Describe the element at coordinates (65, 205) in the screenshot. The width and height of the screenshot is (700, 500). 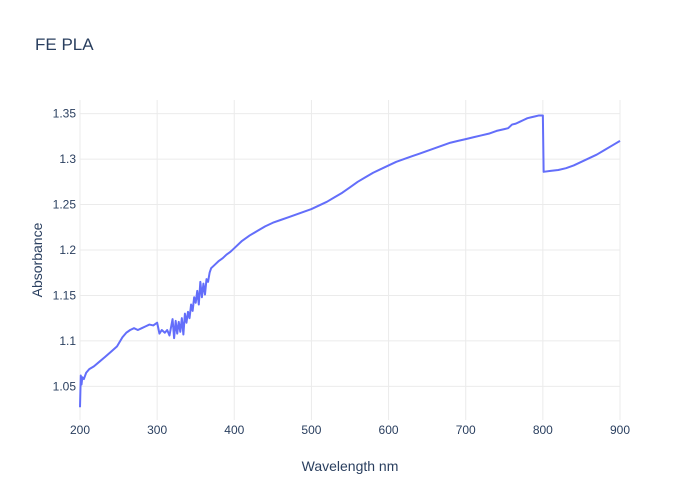
I see `y-tick-label: 1.25` at that location.